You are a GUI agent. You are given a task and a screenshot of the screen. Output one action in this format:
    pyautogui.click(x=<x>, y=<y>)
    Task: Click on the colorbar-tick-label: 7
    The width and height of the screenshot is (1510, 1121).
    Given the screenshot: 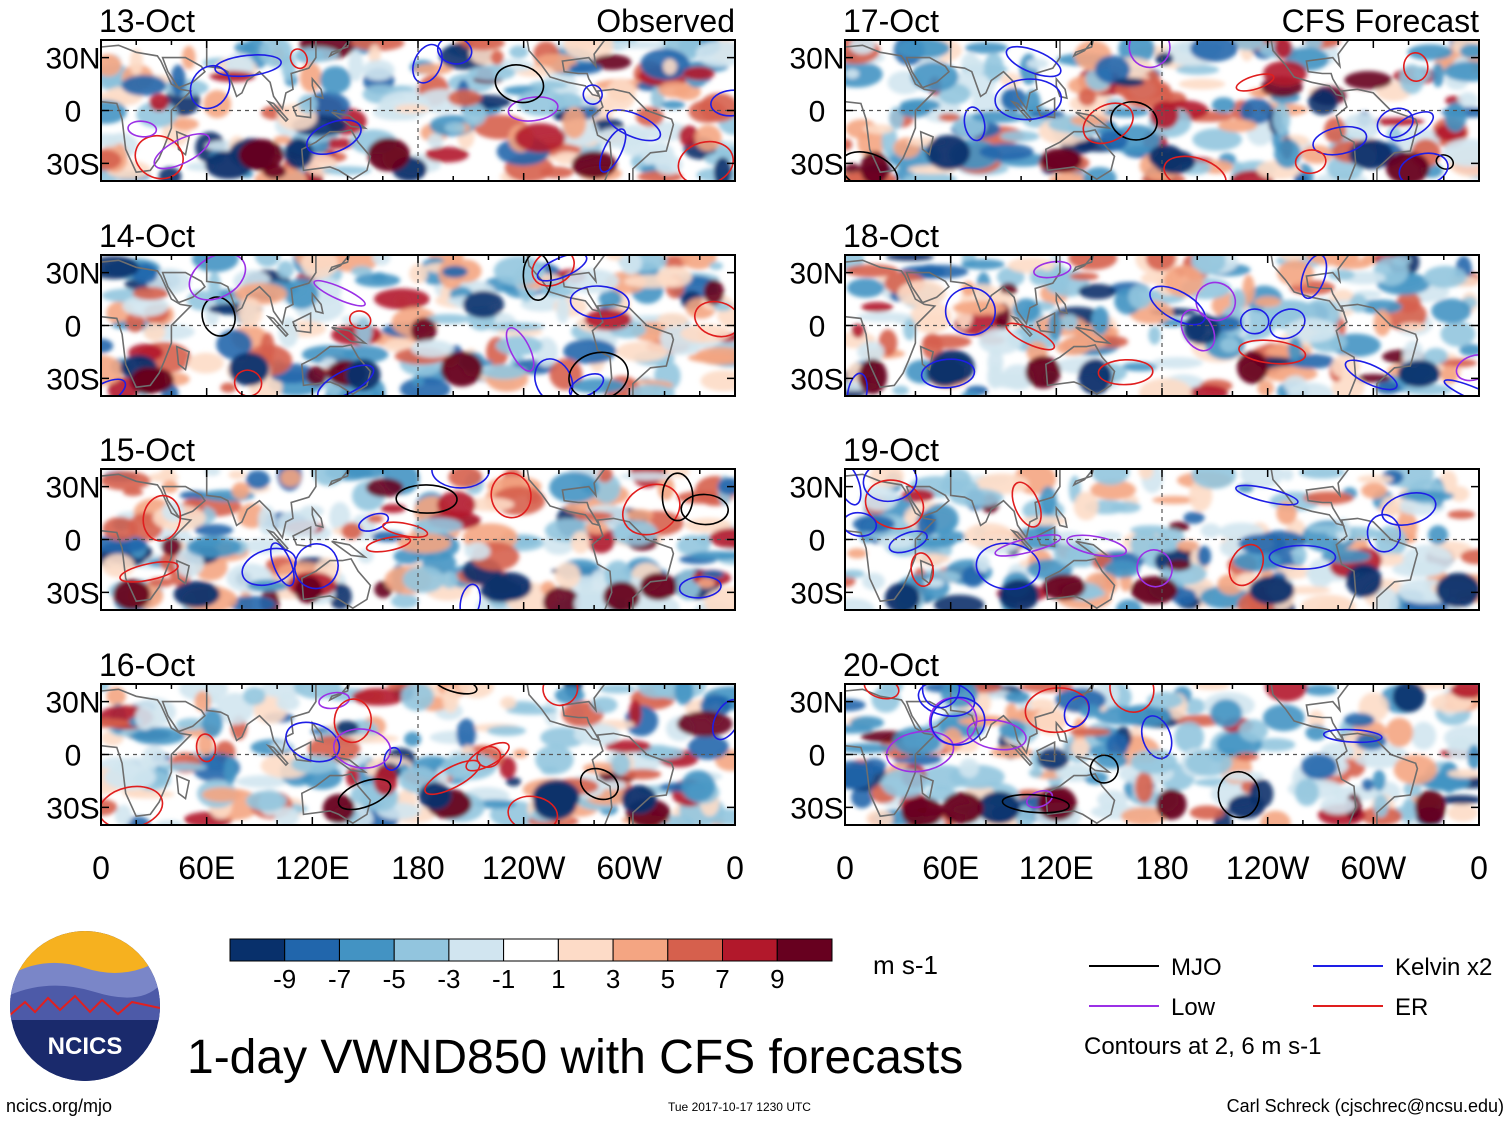 What is the action you would take?
    pyautogui.click(x=722, y=979)
    